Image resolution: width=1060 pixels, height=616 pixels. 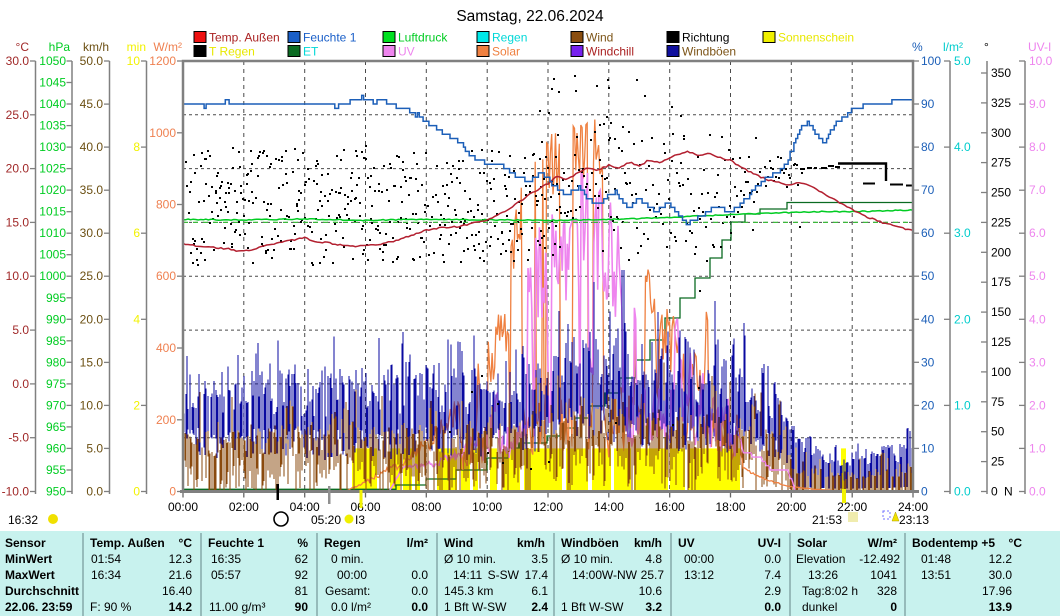 What do you see at coordinates (537, 575) in the screenshot?
I see `svg-text: 17.4` at bounding box center [537, 575].